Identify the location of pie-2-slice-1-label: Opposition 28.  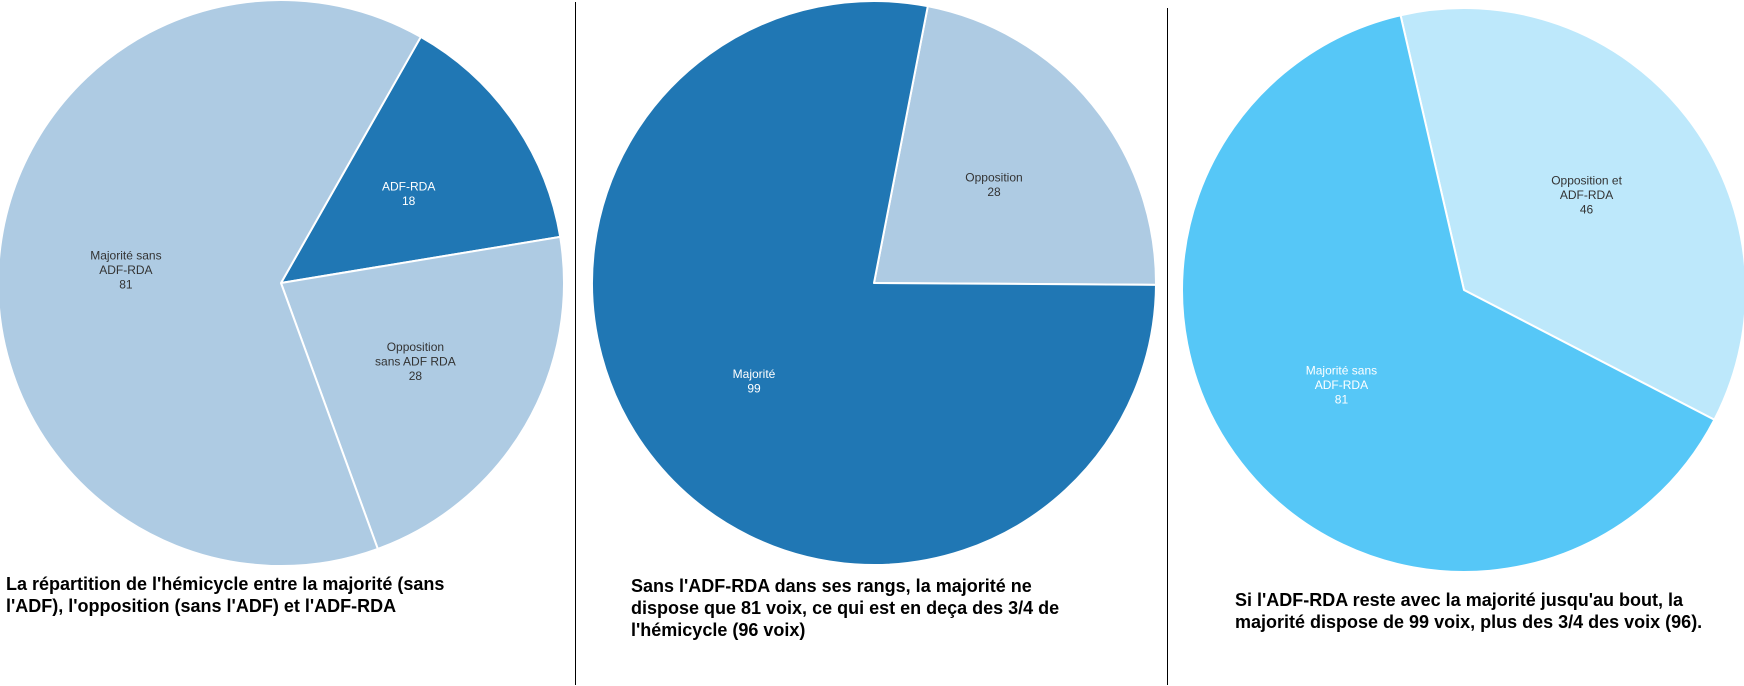
(993, 184).